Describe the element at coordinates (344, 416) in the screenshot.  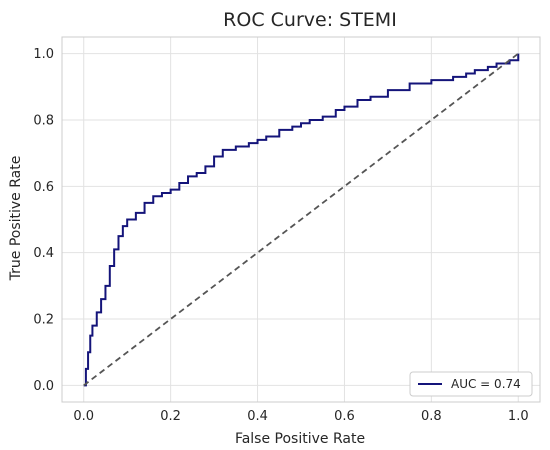
I see `x-tick-label: 0.6` at that location.